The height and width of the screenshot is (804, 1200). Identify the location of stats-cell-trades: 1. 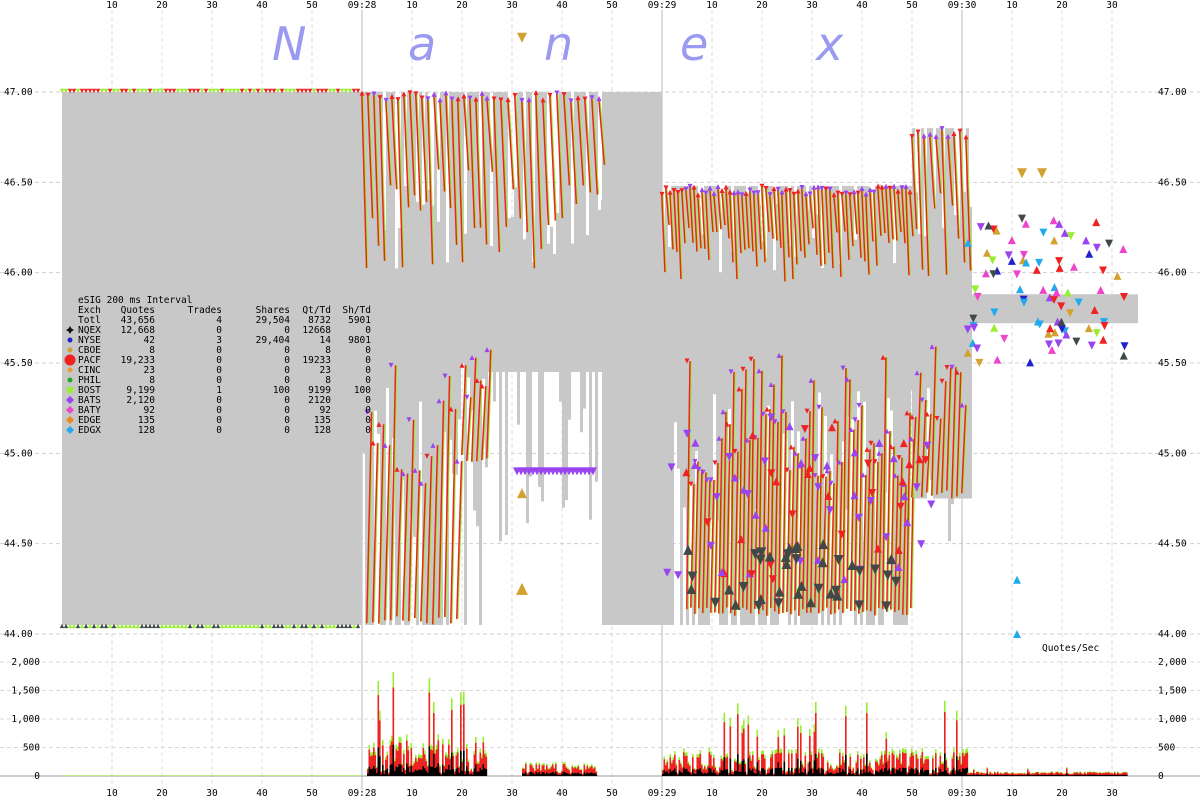
(219, 390).